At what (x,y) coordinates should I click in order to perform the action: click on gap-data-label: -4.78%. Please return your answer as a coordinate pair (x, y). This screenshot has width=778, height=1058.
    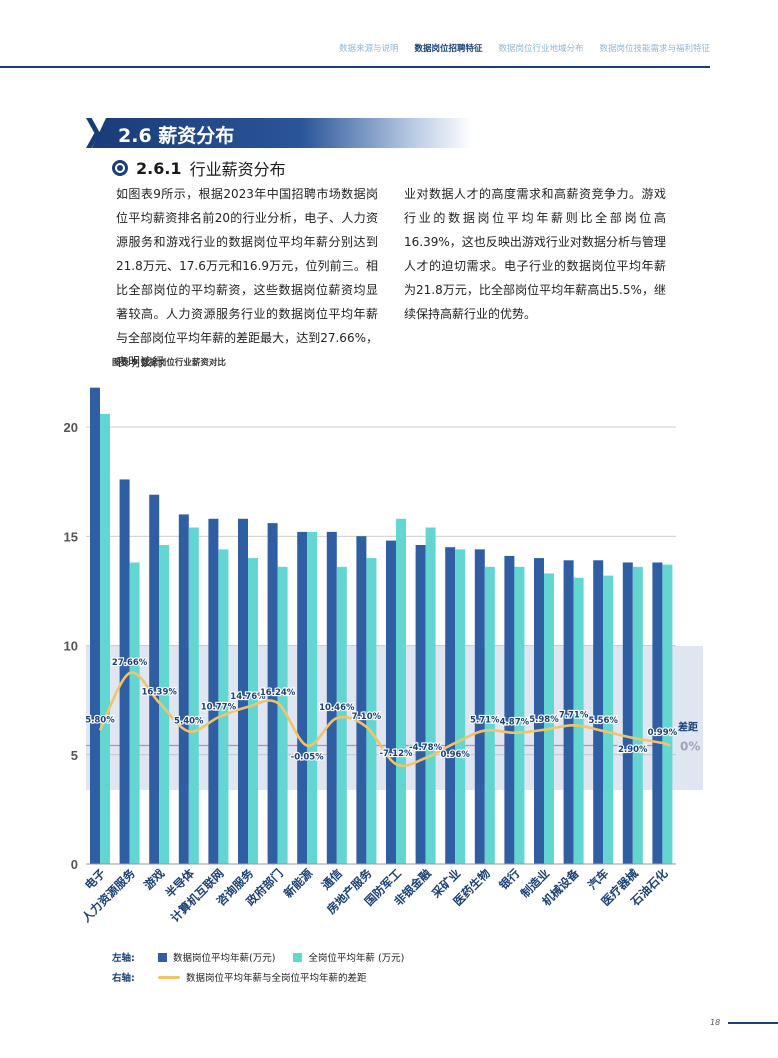
    Looking at the image, I should click on (425, 748).